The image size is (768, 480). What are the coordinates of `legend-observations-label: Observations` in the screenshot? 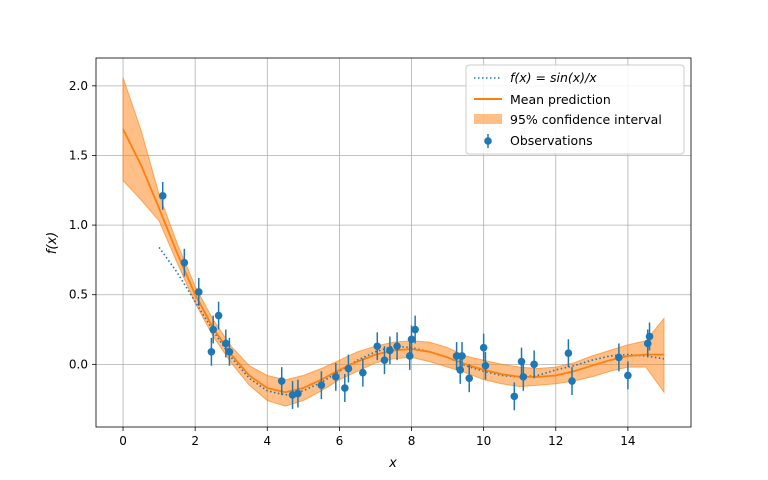 It's located at (551, 140).